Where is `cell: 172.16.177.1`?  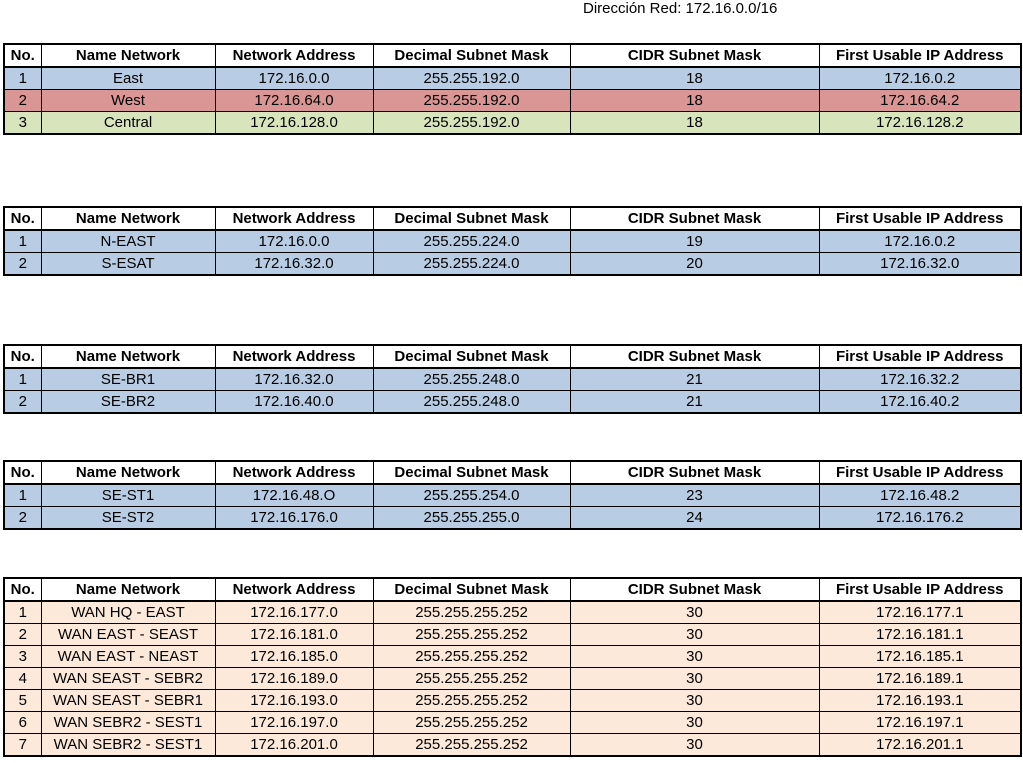
cell: 172.16.177.1 is located at coordinates (920, 612).